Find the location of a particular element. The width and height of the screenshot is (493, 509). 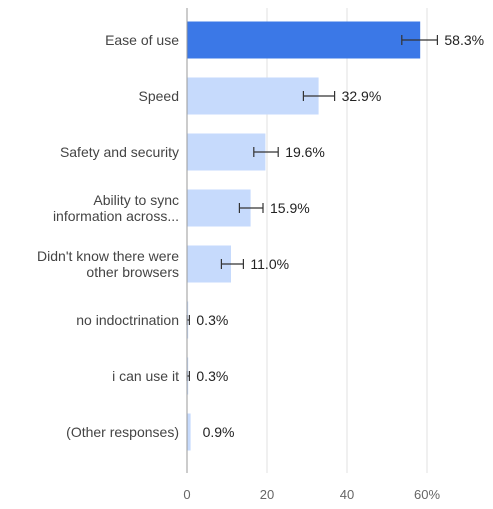

category-label: (Other responses) is located at coordinates (122, 432).